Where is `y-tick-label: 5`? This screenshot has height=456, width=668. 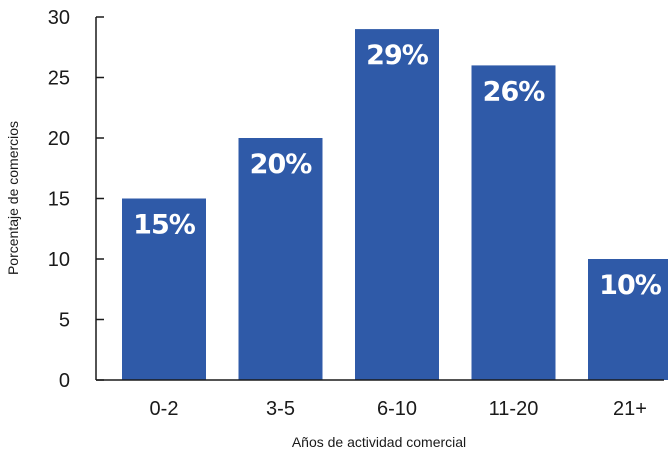
y-tick-label: 5 is located at coordinates (64, 321).